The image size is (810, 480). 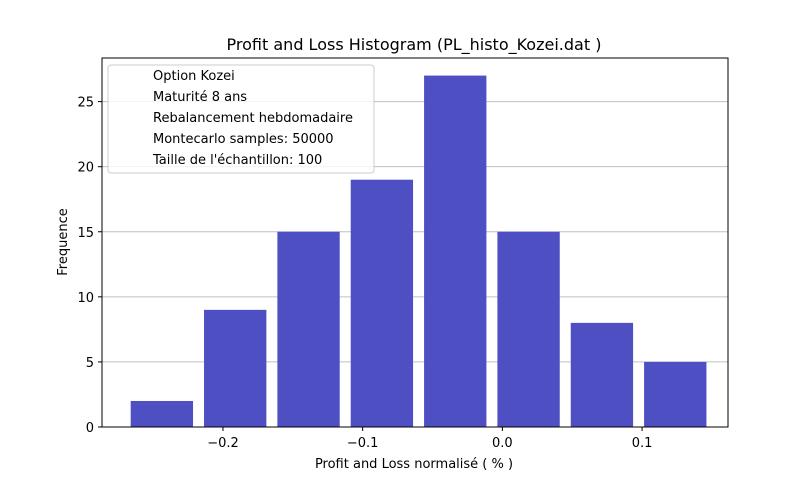 What do you see at coordinates (89, 266) in the screenshot?
I see `y-axis-ticks: 0 5 10 15 20 25` at bounding box center [89, 266].